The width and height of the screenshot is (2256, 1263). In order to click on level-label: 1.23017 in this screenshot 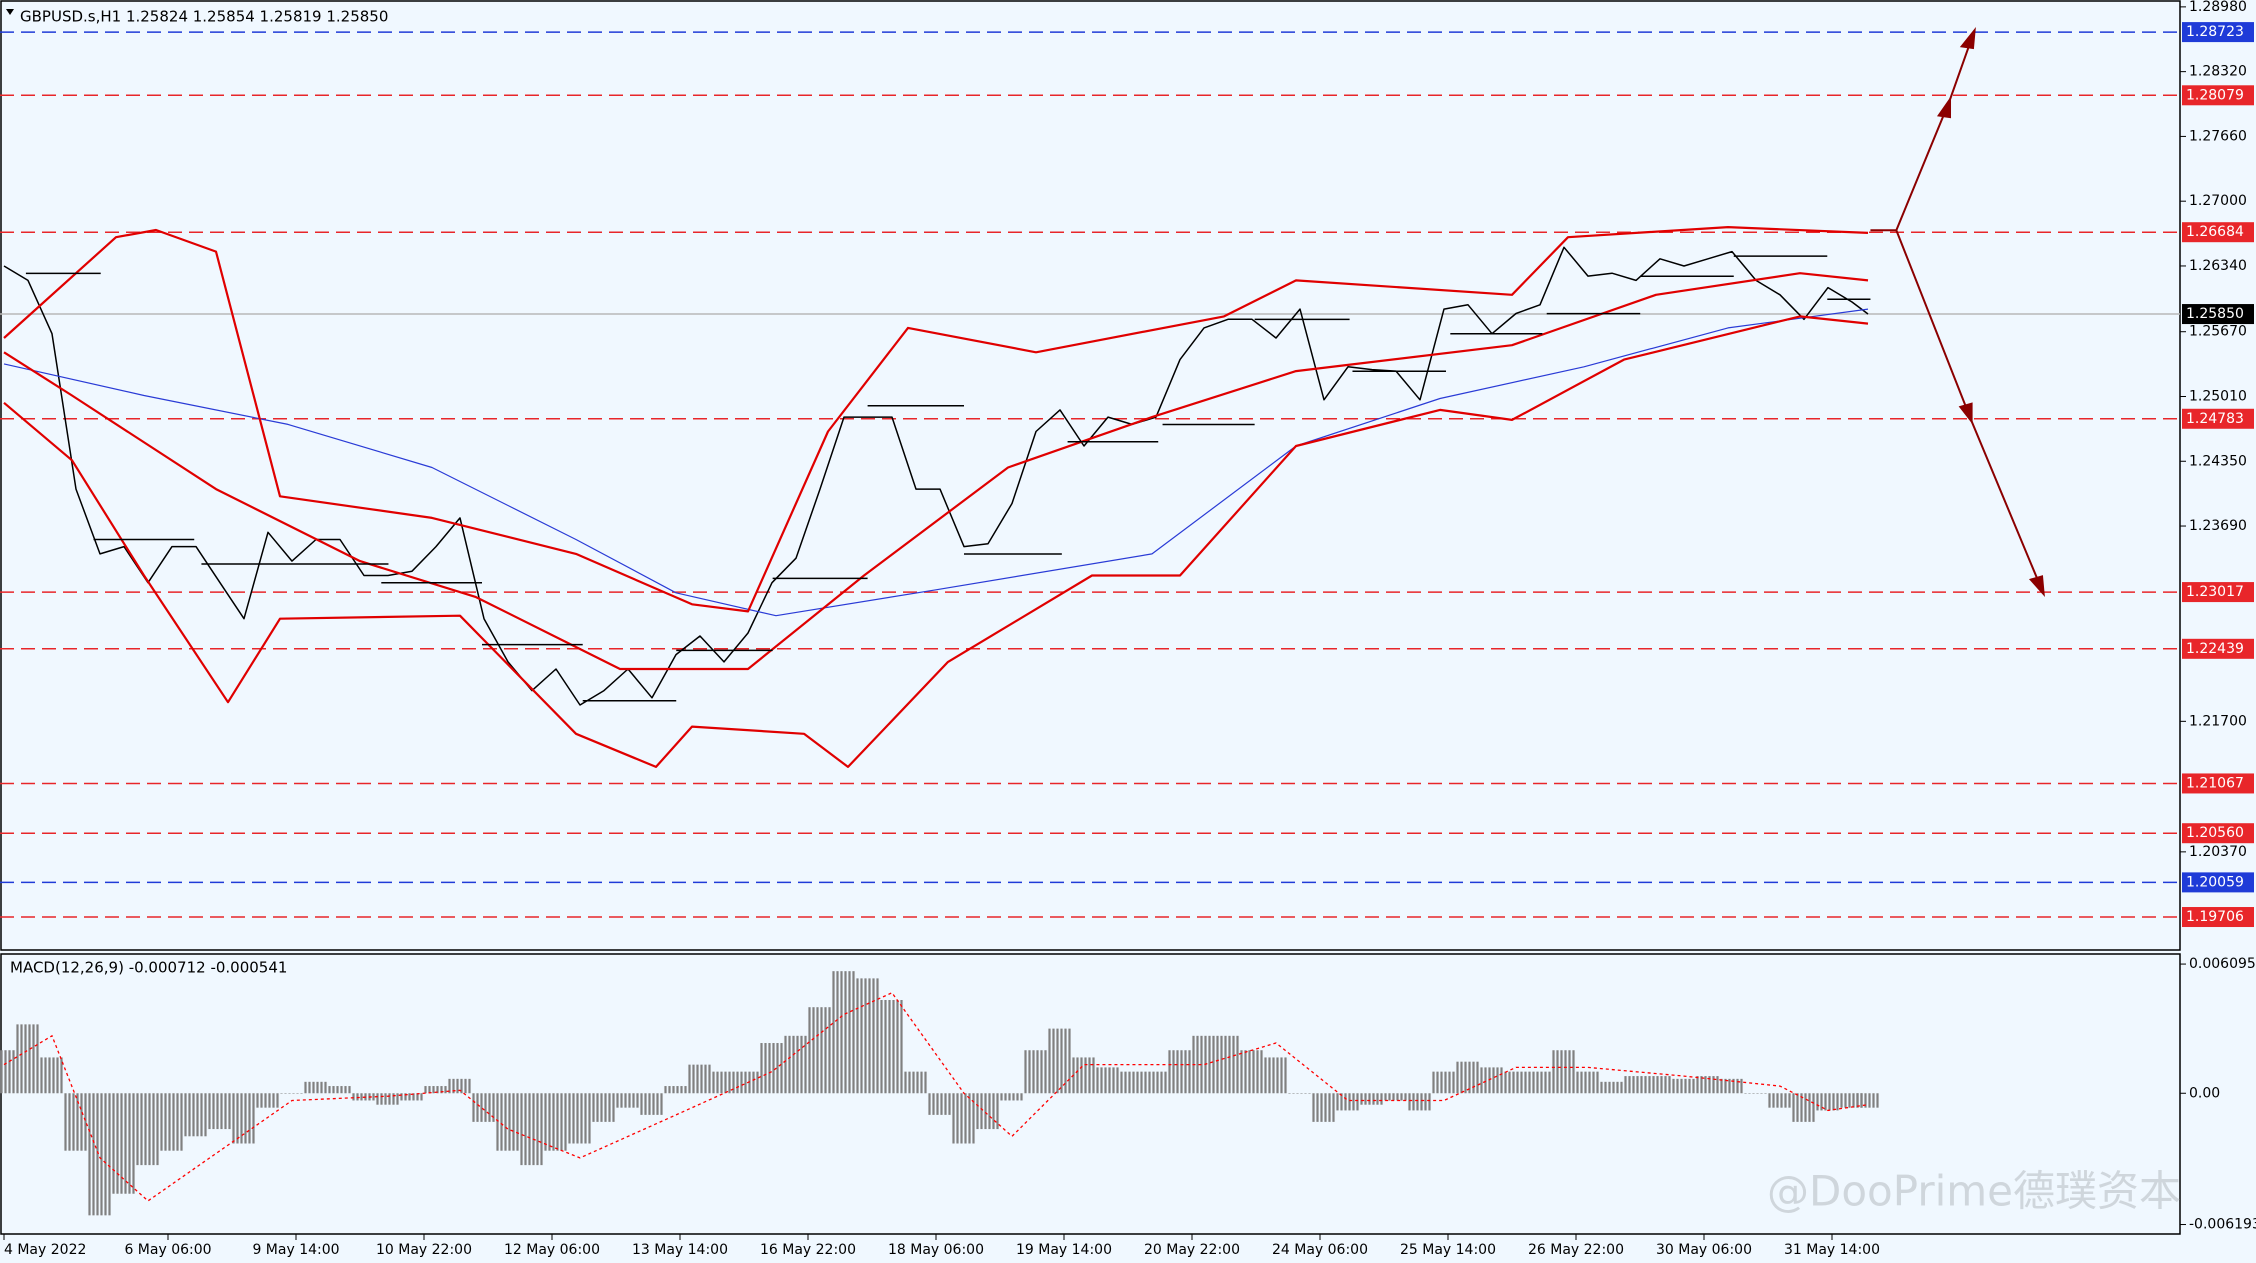, I will do `click(2215, 592)`.